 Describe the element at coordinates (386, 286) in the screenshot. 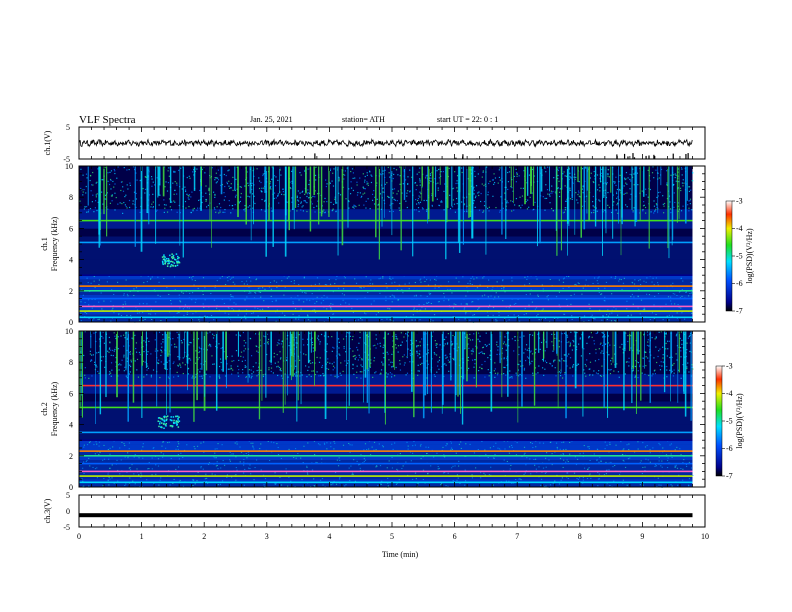

I see `spectrogram-band` at that location.